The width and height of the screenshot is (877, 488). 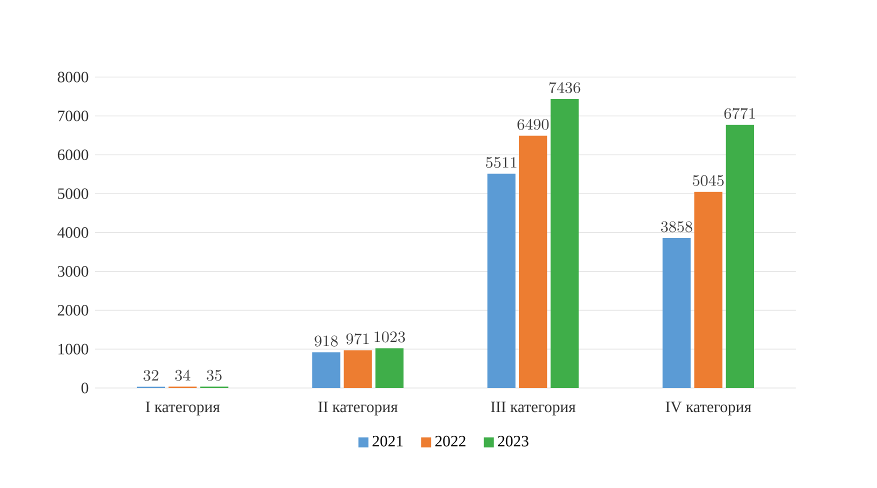 What do you see at coordinates (72, 232) in the screenshot?
I see `y-tick-label: 4000` at bounding box center [72, 232].